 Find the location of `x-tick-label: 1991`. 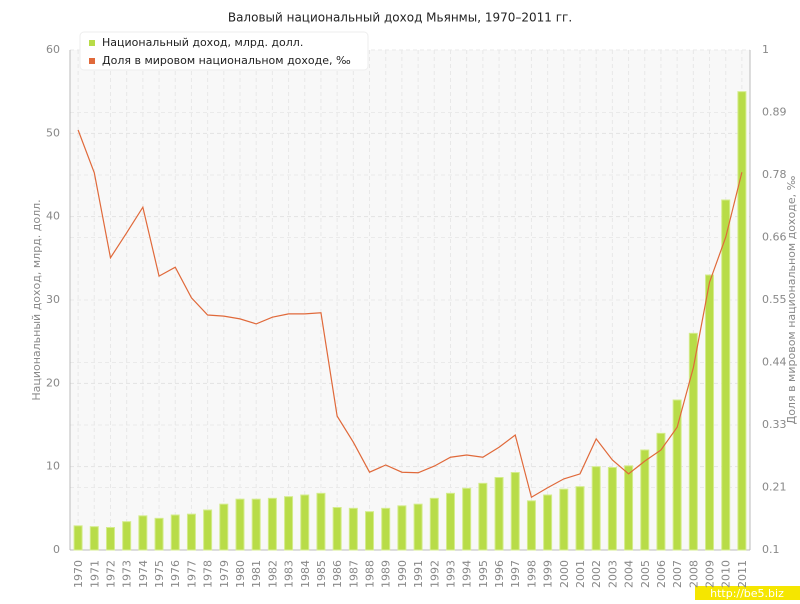

x-tick-label: 1991 is located at coordinates (418, 574).